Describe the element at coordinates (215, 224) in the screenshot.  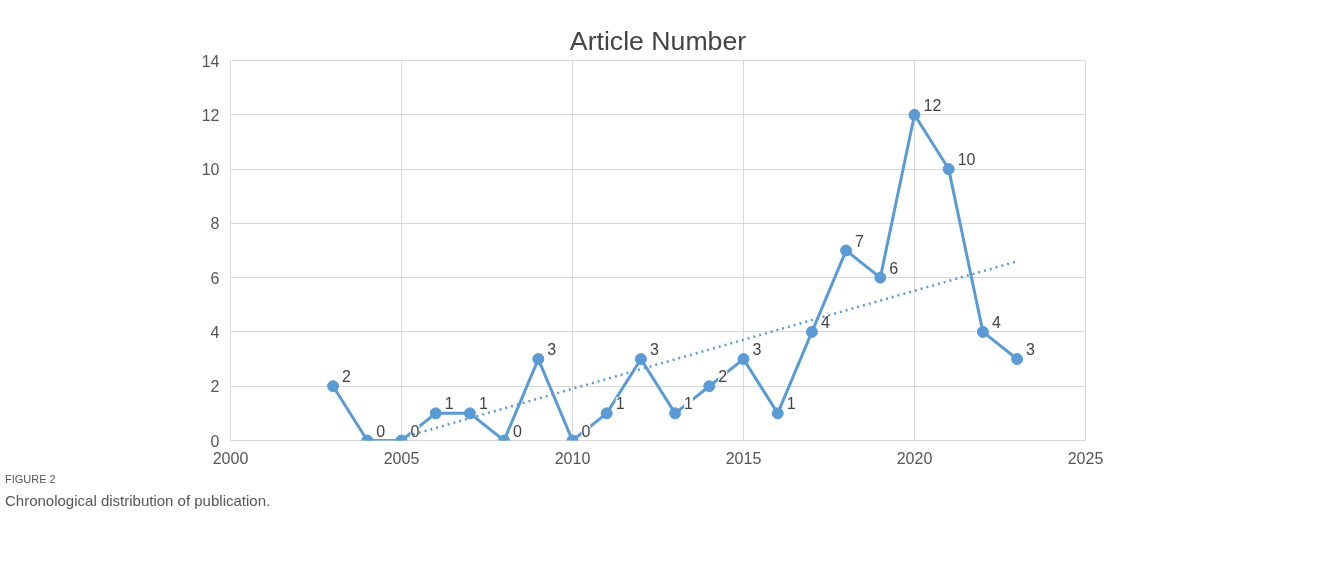
I see `y-tick-label: 8` at that location.